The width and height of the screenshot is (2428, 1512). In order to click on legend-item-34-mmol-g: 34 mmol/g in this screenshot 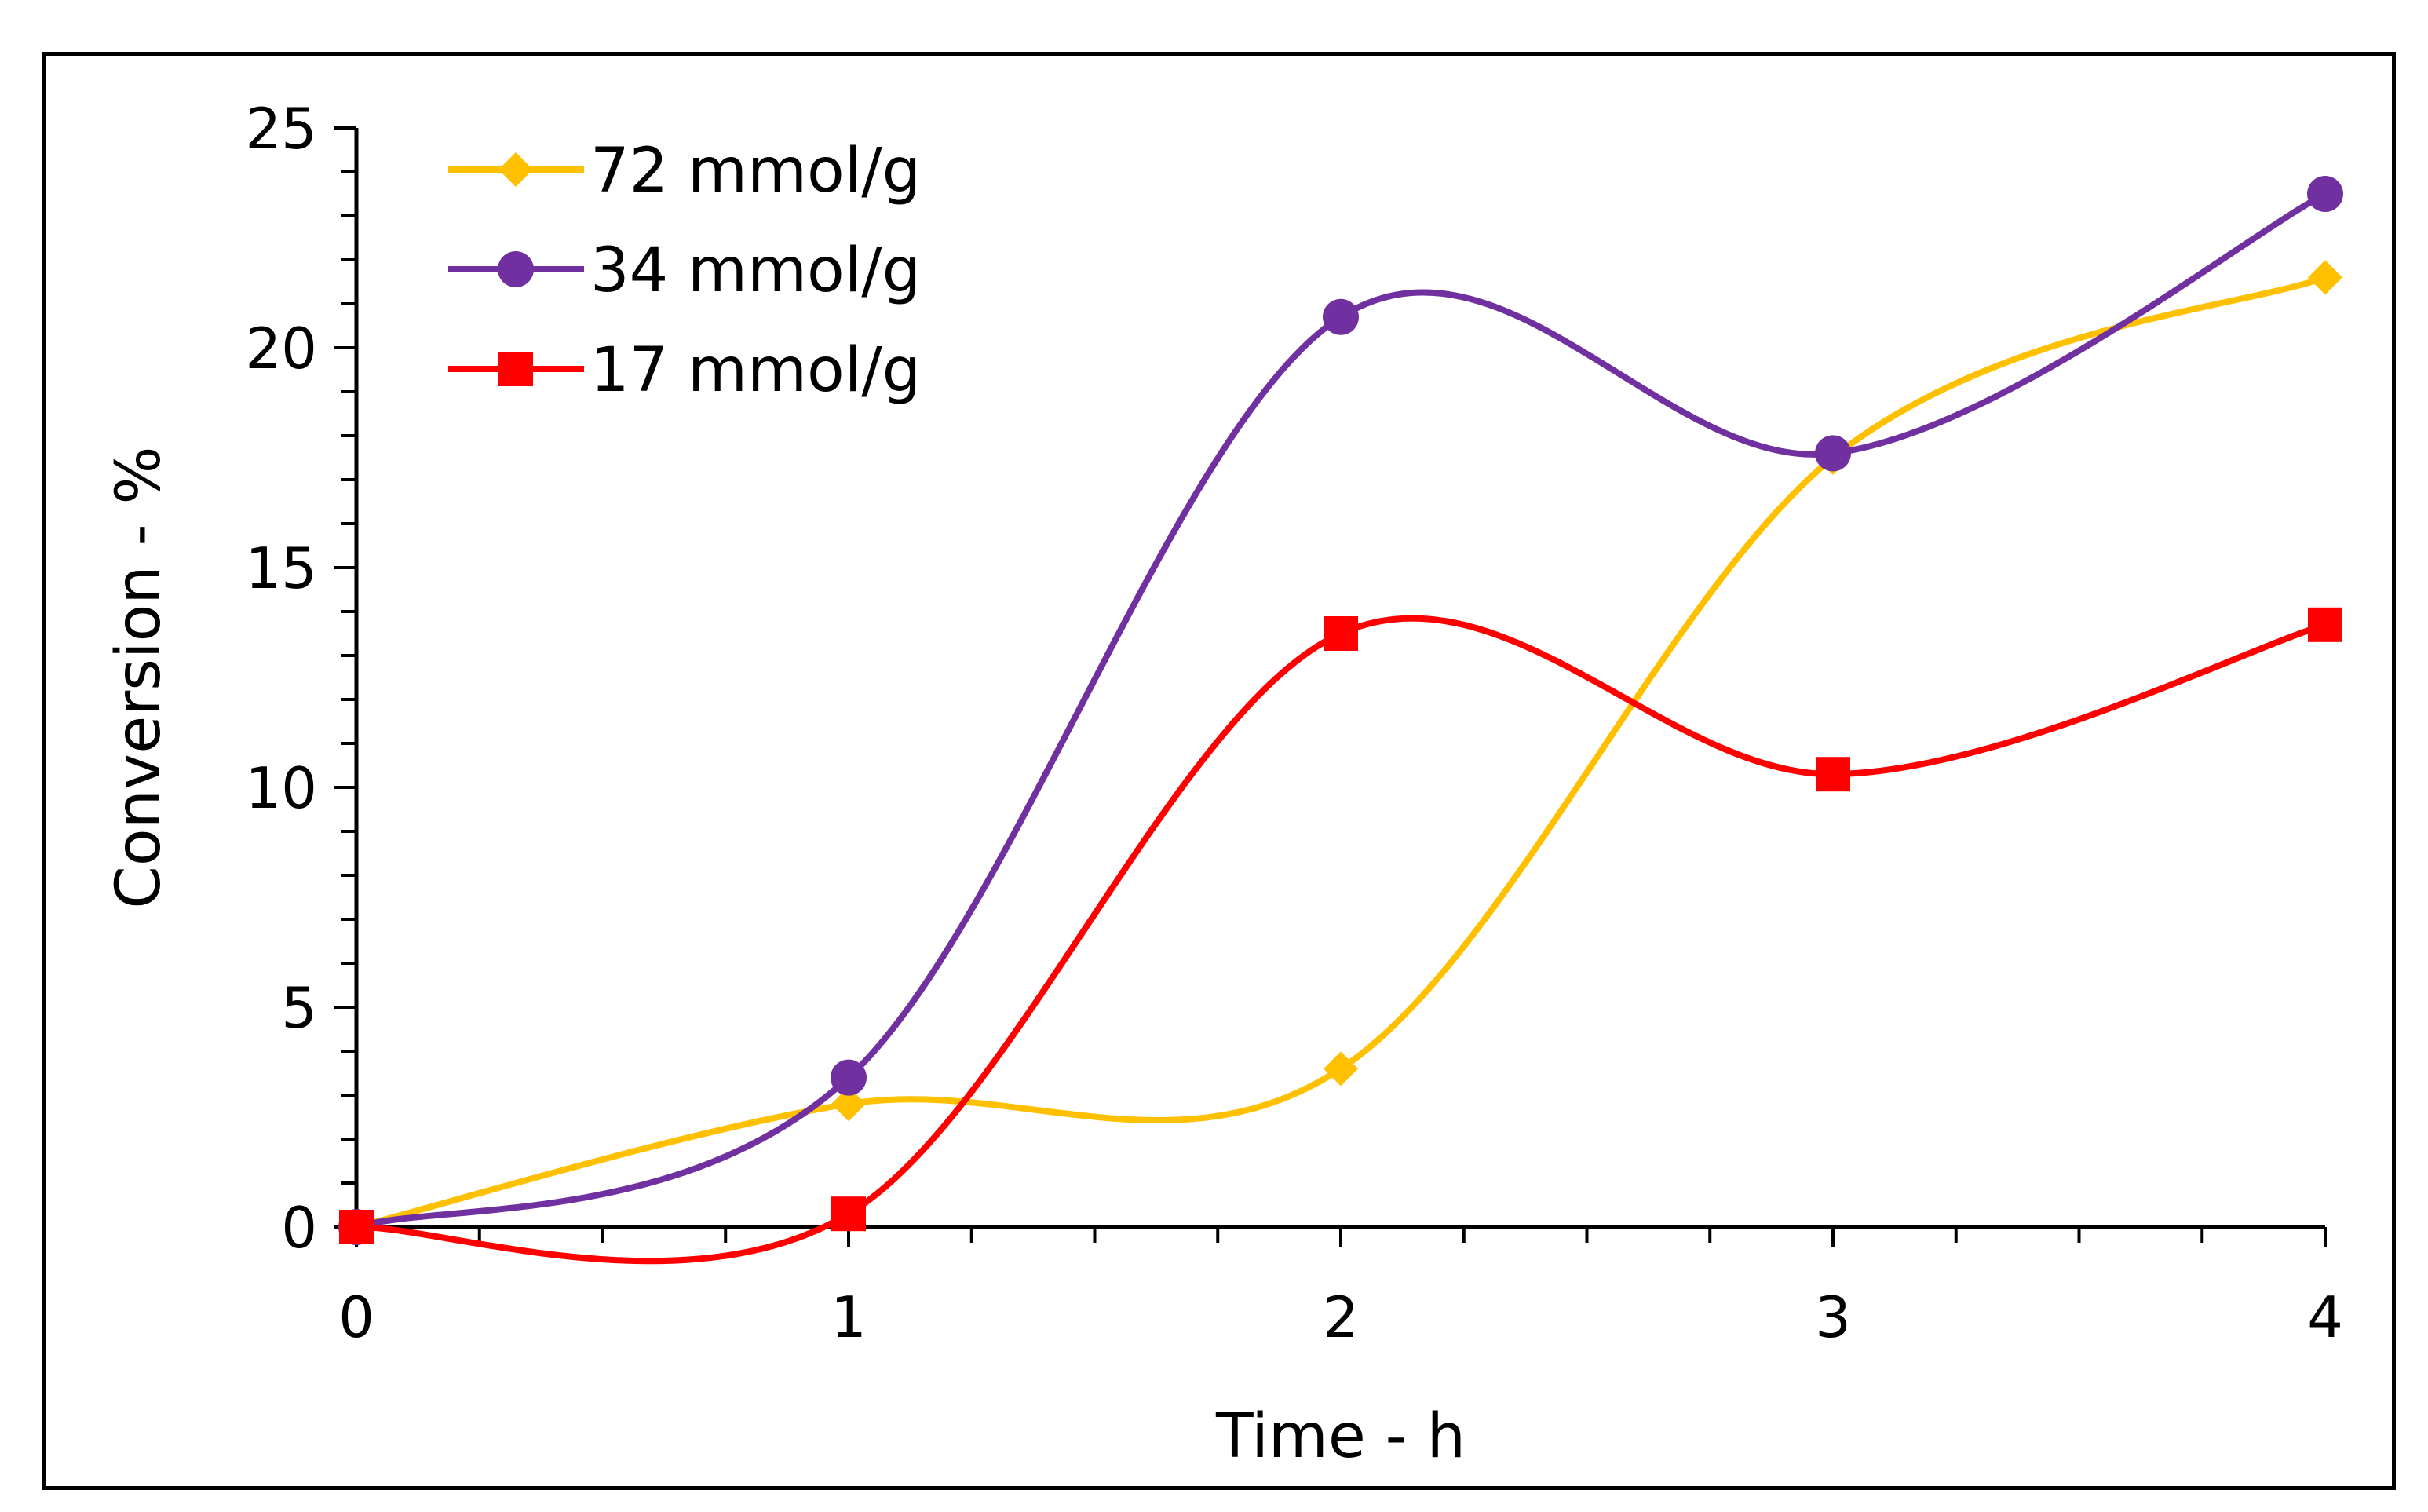, I will do `click(684, 271)`.